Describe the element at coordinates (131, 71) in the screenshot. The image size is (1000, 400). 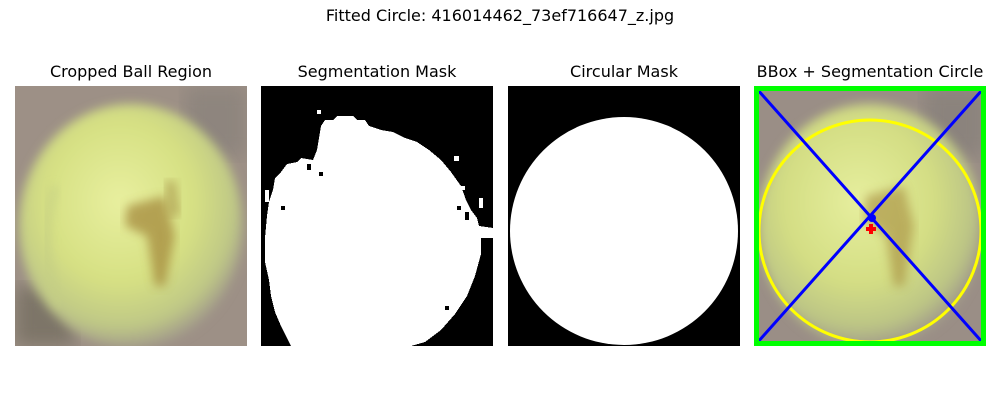
I see `panel-title-cropped: Cropped Ball Region` at that location.